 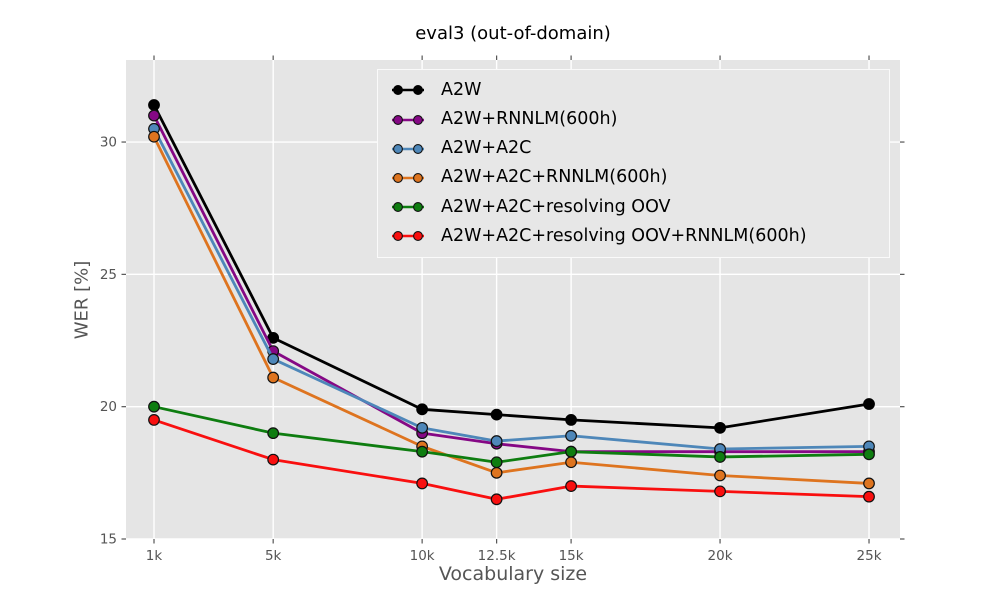 I want to click on y-tick-label-15: 15, so click(x=108, y=540).